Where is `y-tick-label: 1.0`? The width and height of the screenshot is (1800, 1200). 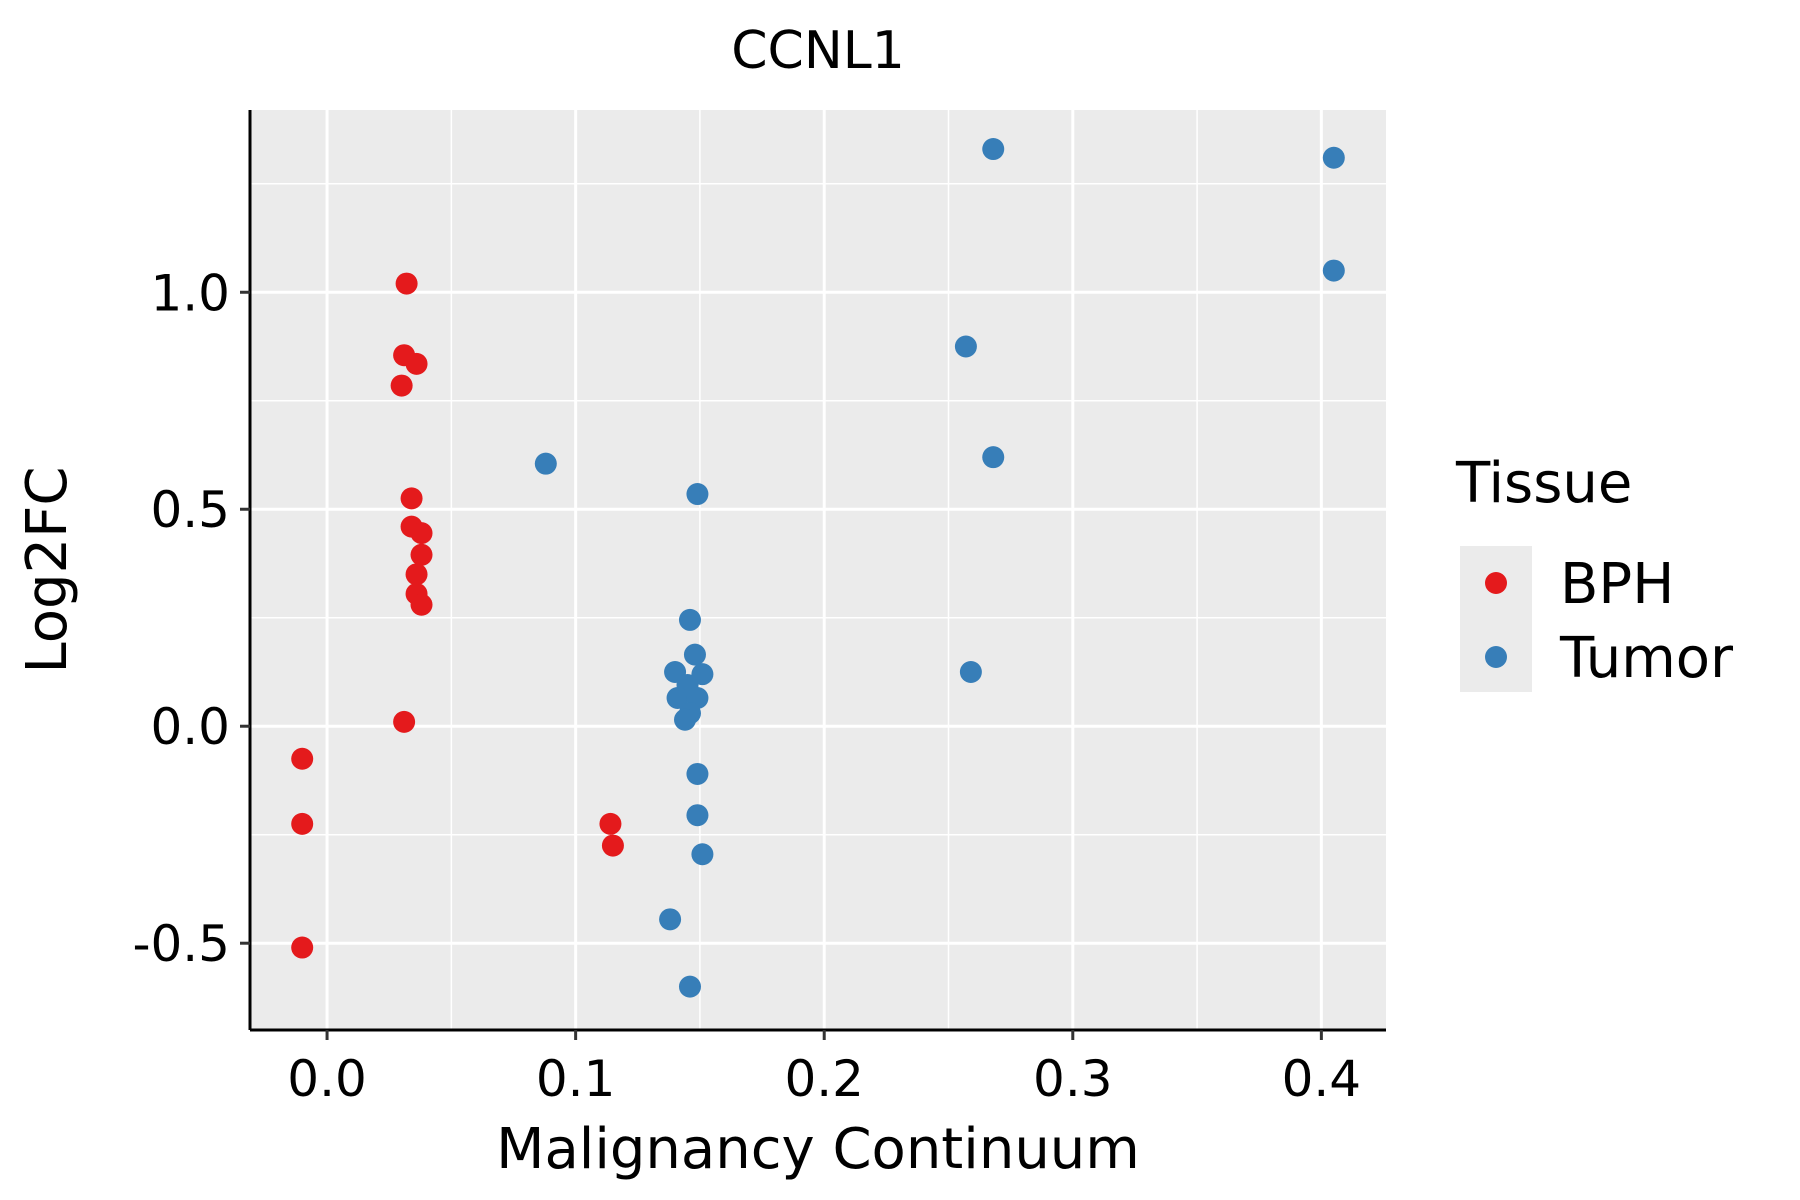
y-tick-label: 1.0 is located at coordinates (190, 293).